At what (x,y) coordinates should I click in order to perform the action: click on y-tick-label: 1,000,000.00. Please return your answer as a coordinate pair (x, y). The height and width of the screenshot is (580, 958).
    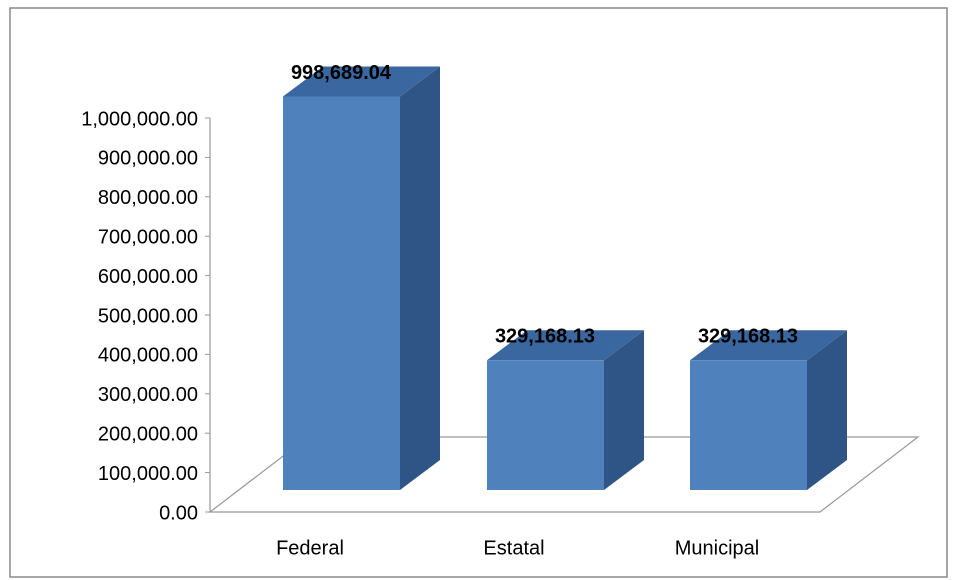
    Looking at the image, I should click on (139, 119).